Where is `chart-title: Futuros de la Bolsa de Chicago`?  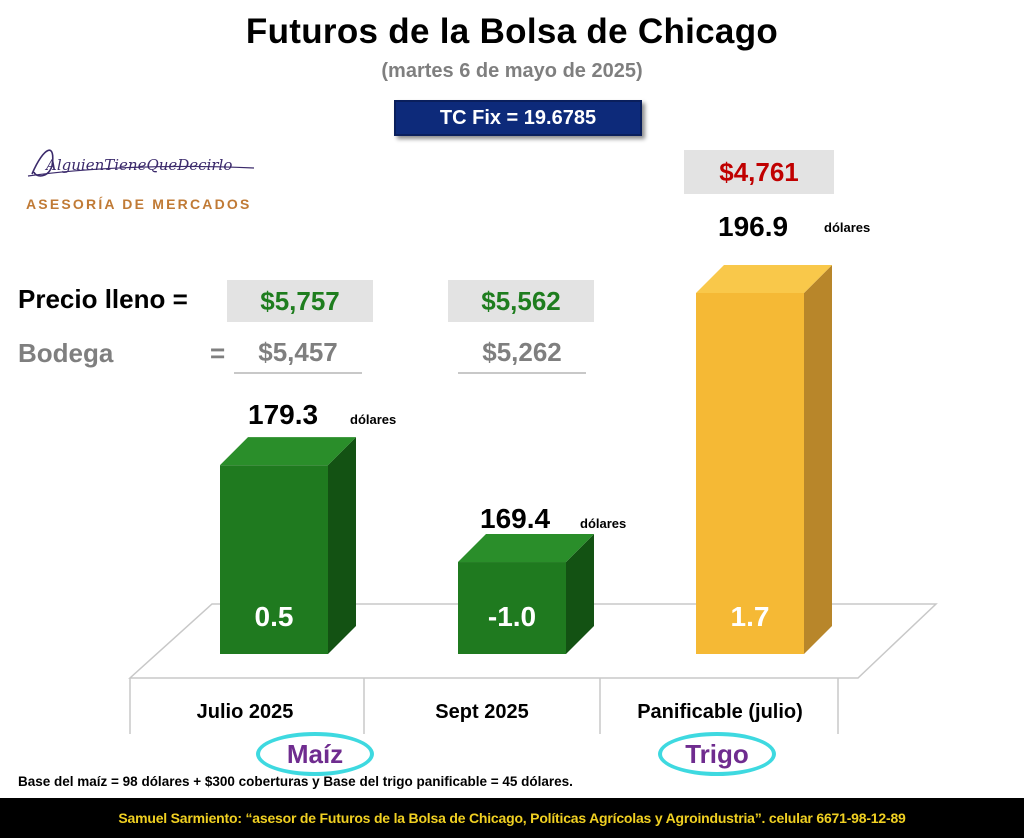
chart-title: Futuros de la Bolsa de Chicago is located at coordinates (512, 31).